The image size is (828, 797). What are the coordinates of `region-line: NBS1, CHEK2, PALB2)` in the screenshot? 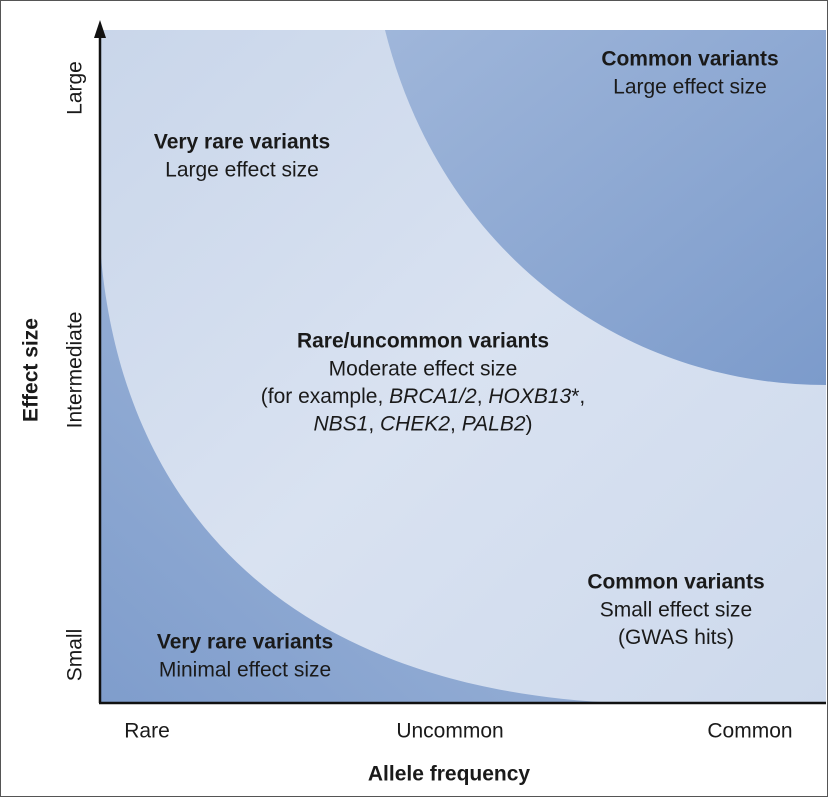 It's located at (422, 423).